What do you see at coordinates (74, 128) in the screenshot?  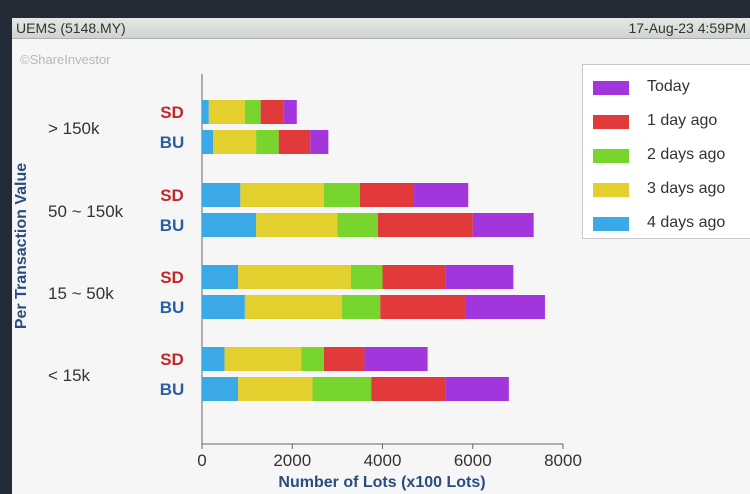 I see `category-label: > 150k` at bounding box center [74, 128].